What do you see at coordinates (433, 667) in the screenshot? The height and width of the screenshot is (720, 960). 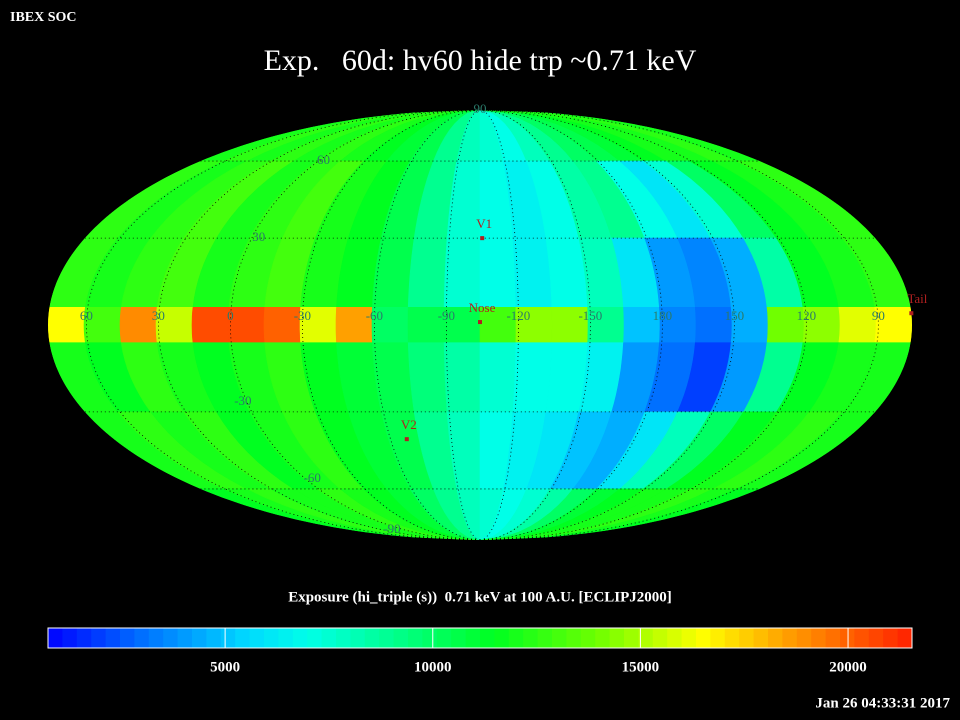 I see `colorbar-tick-label: 10000` at bounding box center [433, 667].